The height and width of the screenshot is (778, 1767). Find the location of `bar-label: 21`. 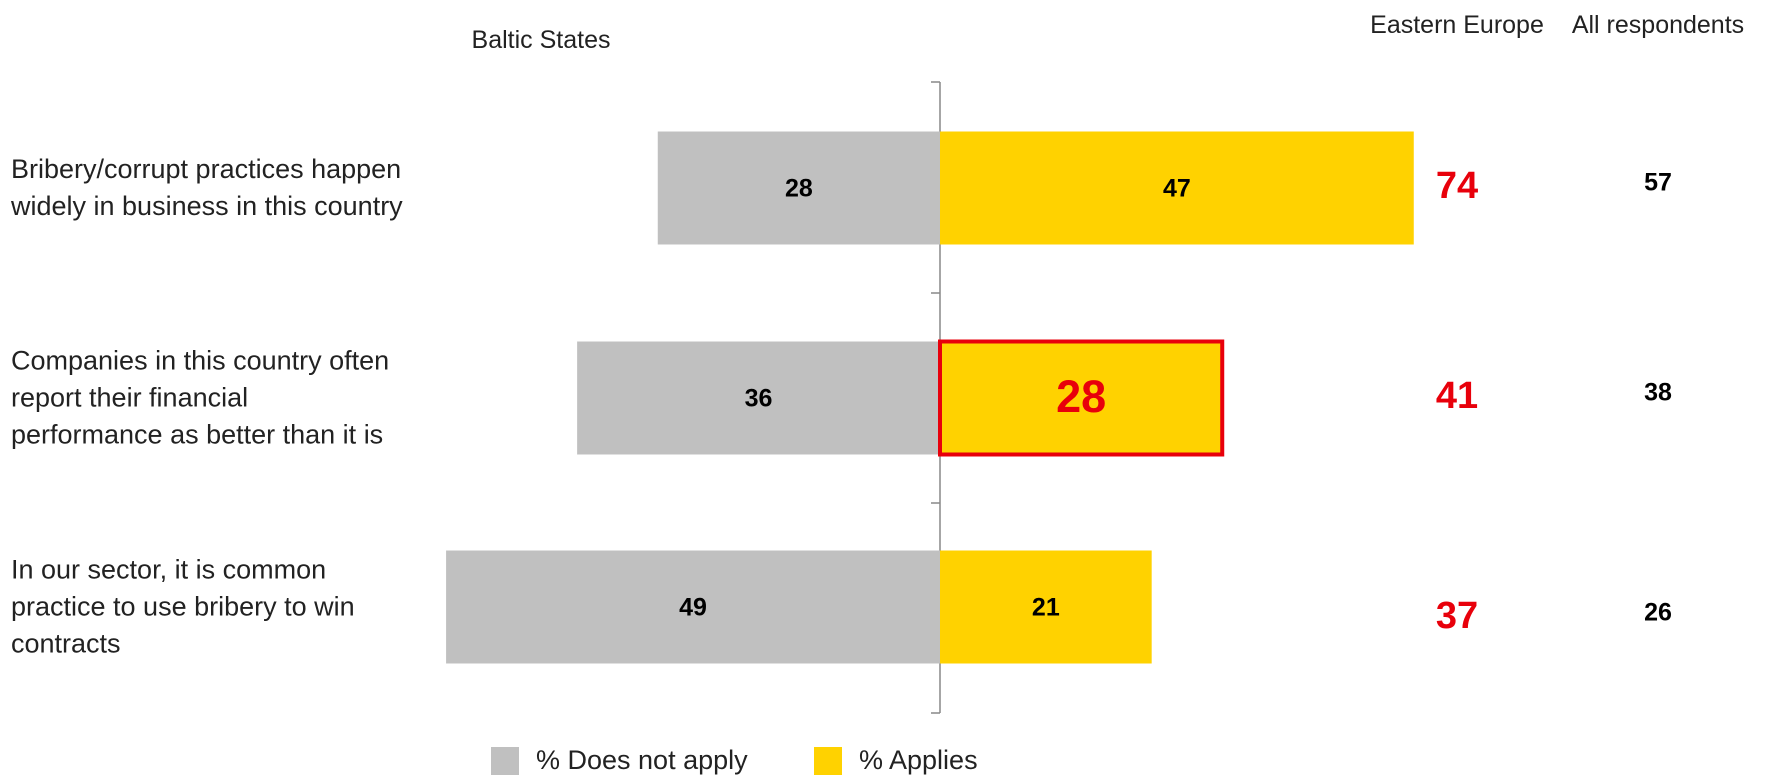

bar-label: 21 is located at coordinates (1046, 608).